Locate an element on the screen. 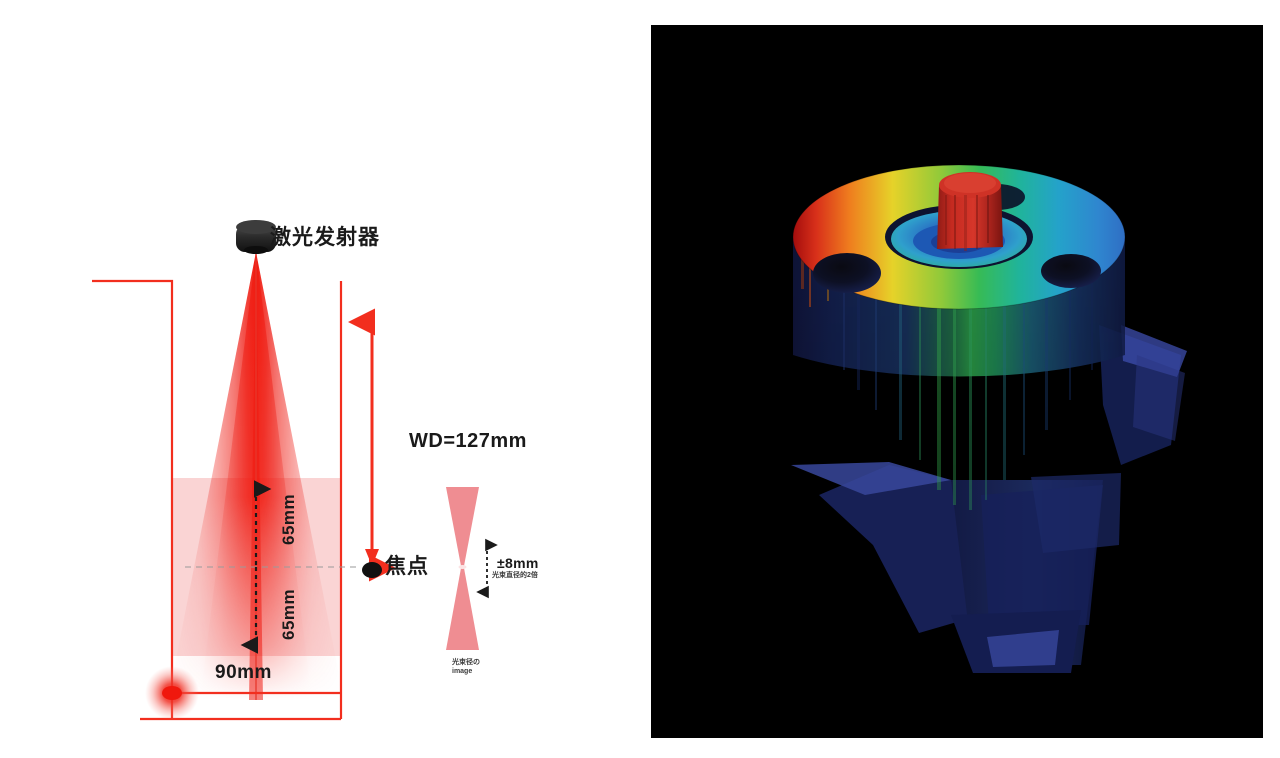  depth-dimension-lower-label: 65mm is located at coordinates (288, 614).